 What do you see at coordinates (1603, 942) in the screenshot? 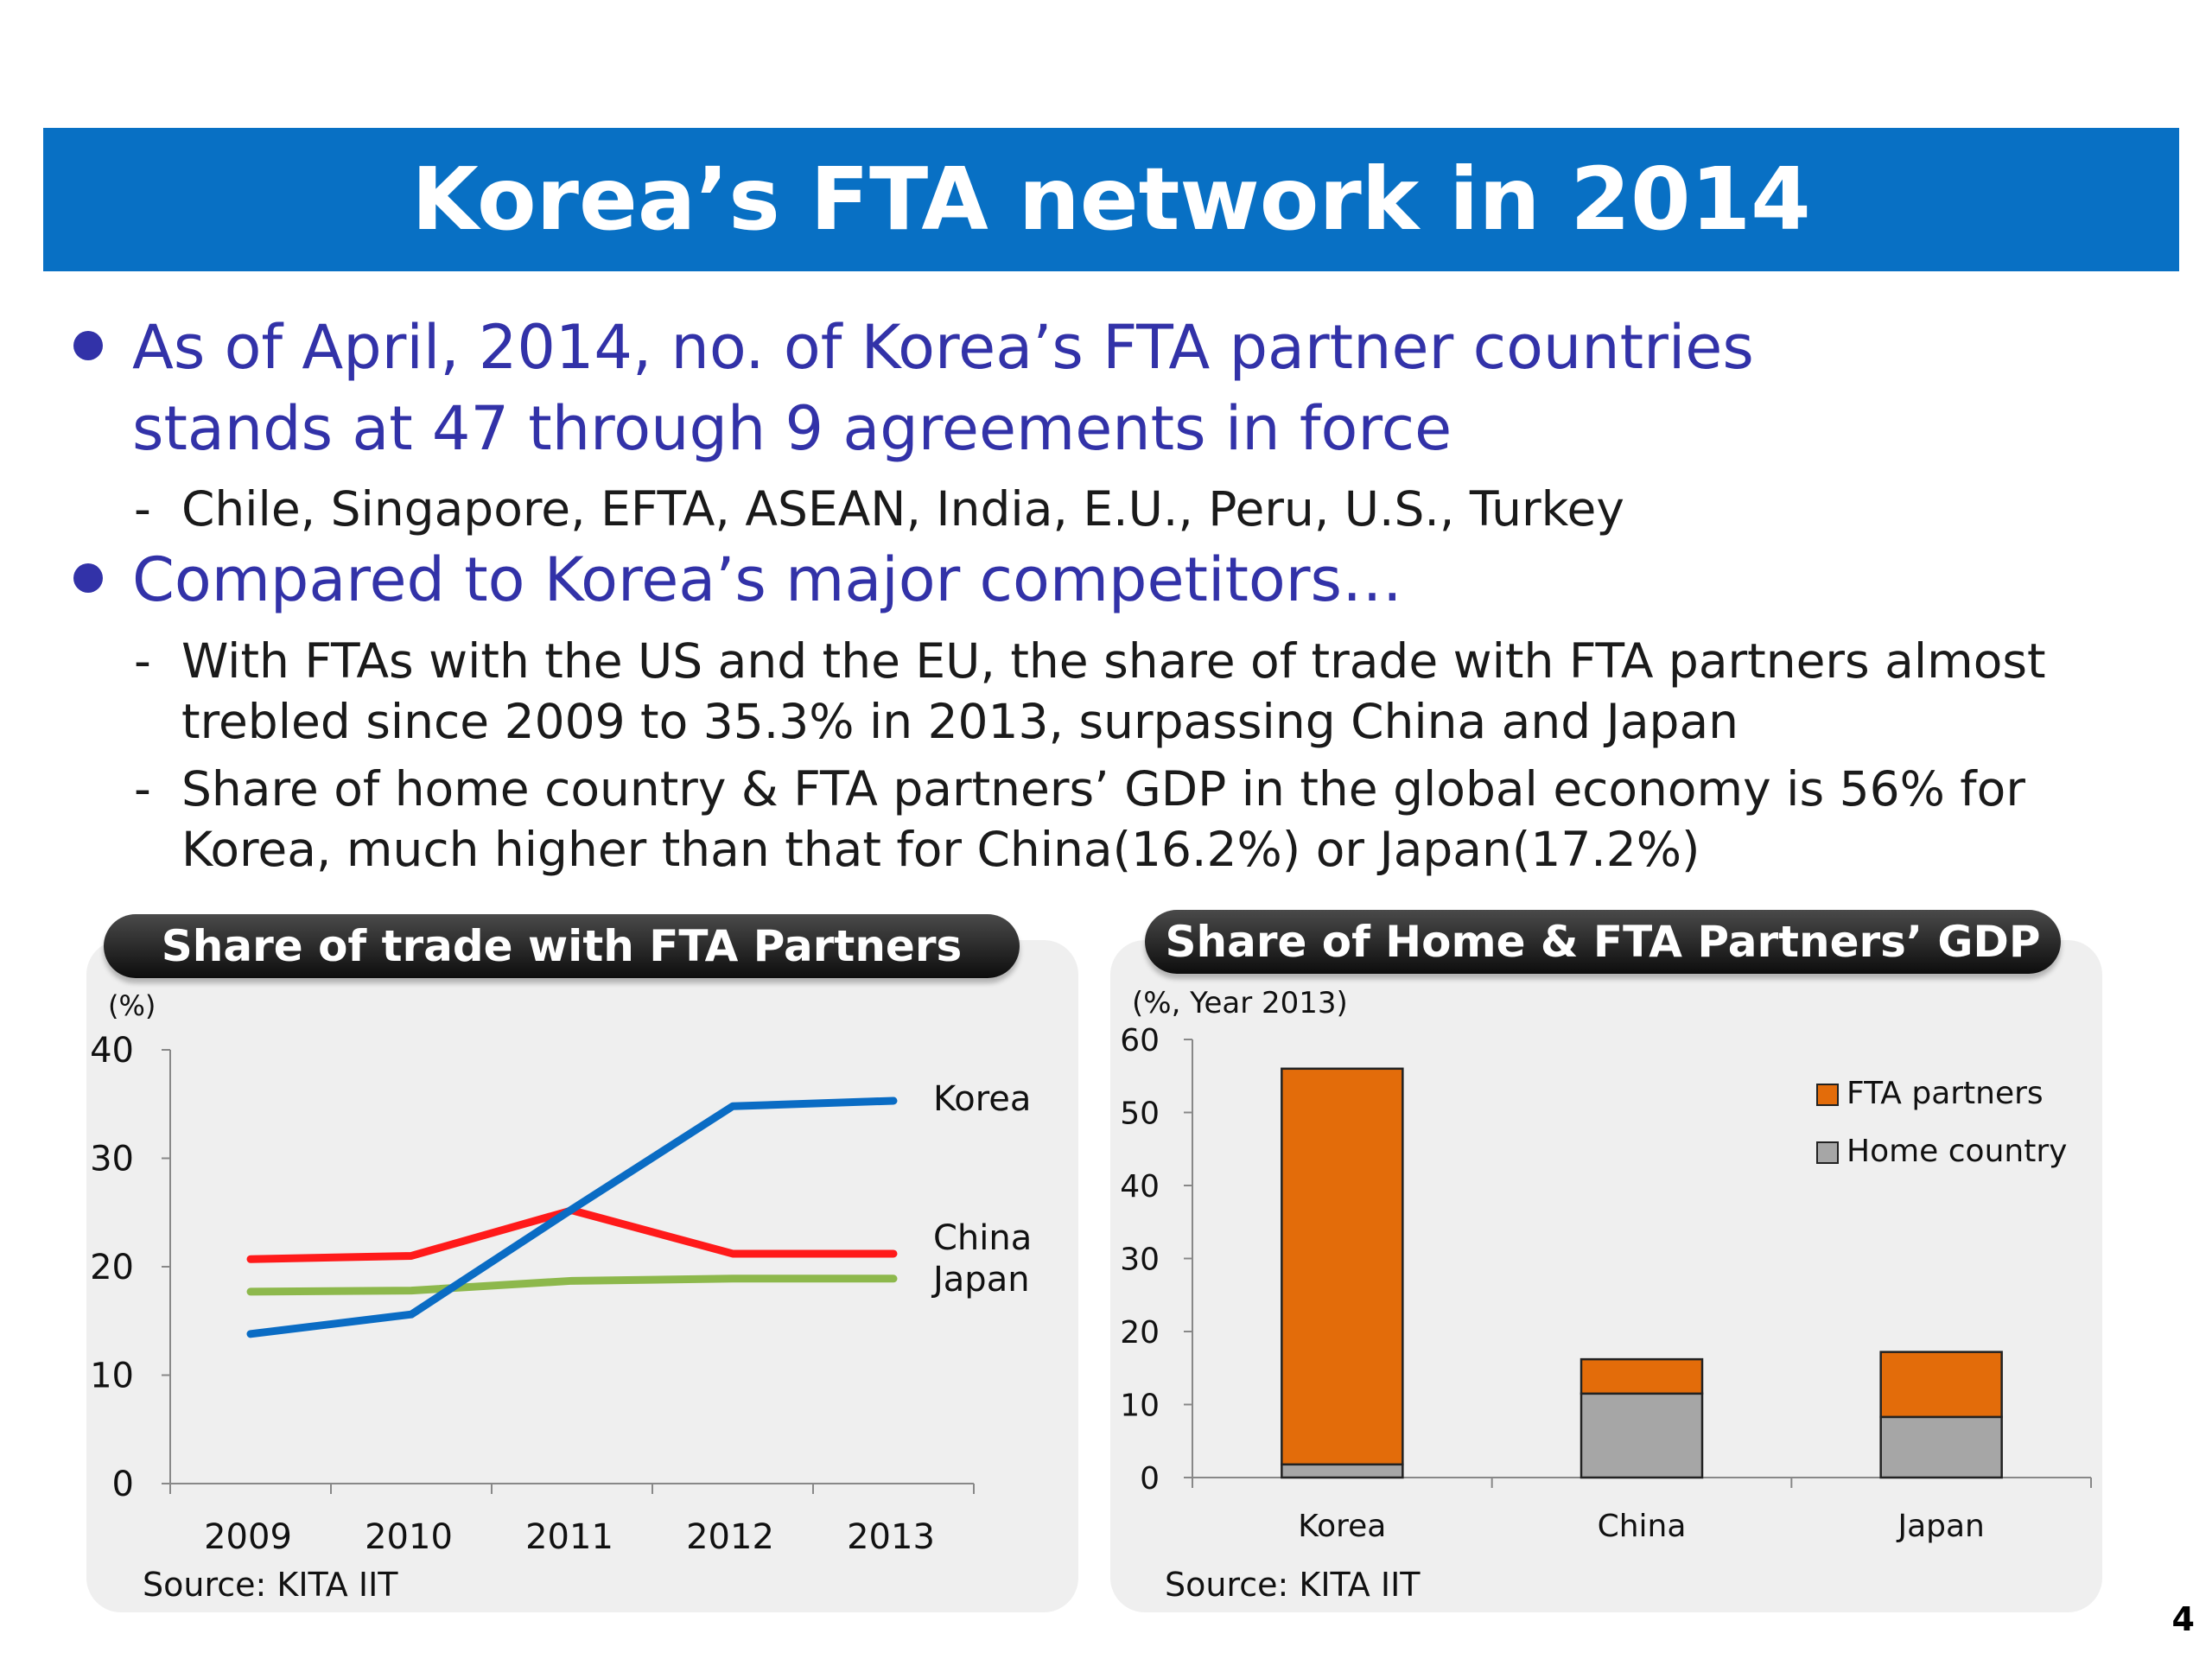
I see `right-chart-header: Share of Home & FTA Partners’ GDP` at bounding box center [1603, 942].